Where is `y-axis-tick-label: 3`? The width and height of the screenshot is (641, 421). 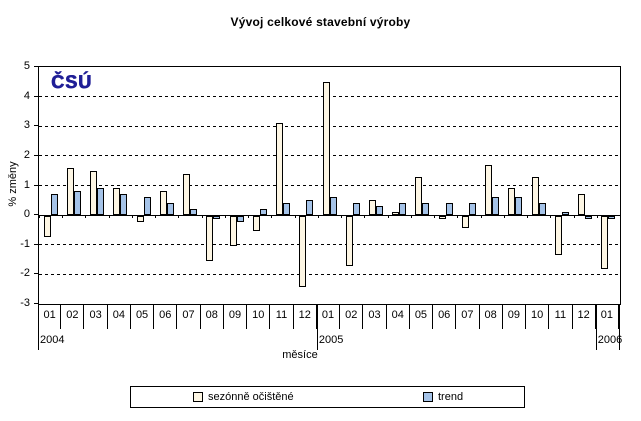
y-axis-tick-label: 3 is located at coordinates (26, 125).